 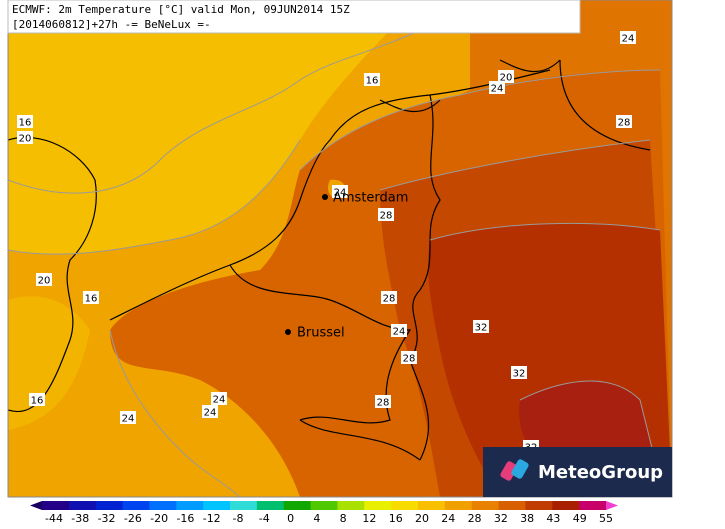 I want to click on legend-tick-label: 43, so click(x=553, y=518).